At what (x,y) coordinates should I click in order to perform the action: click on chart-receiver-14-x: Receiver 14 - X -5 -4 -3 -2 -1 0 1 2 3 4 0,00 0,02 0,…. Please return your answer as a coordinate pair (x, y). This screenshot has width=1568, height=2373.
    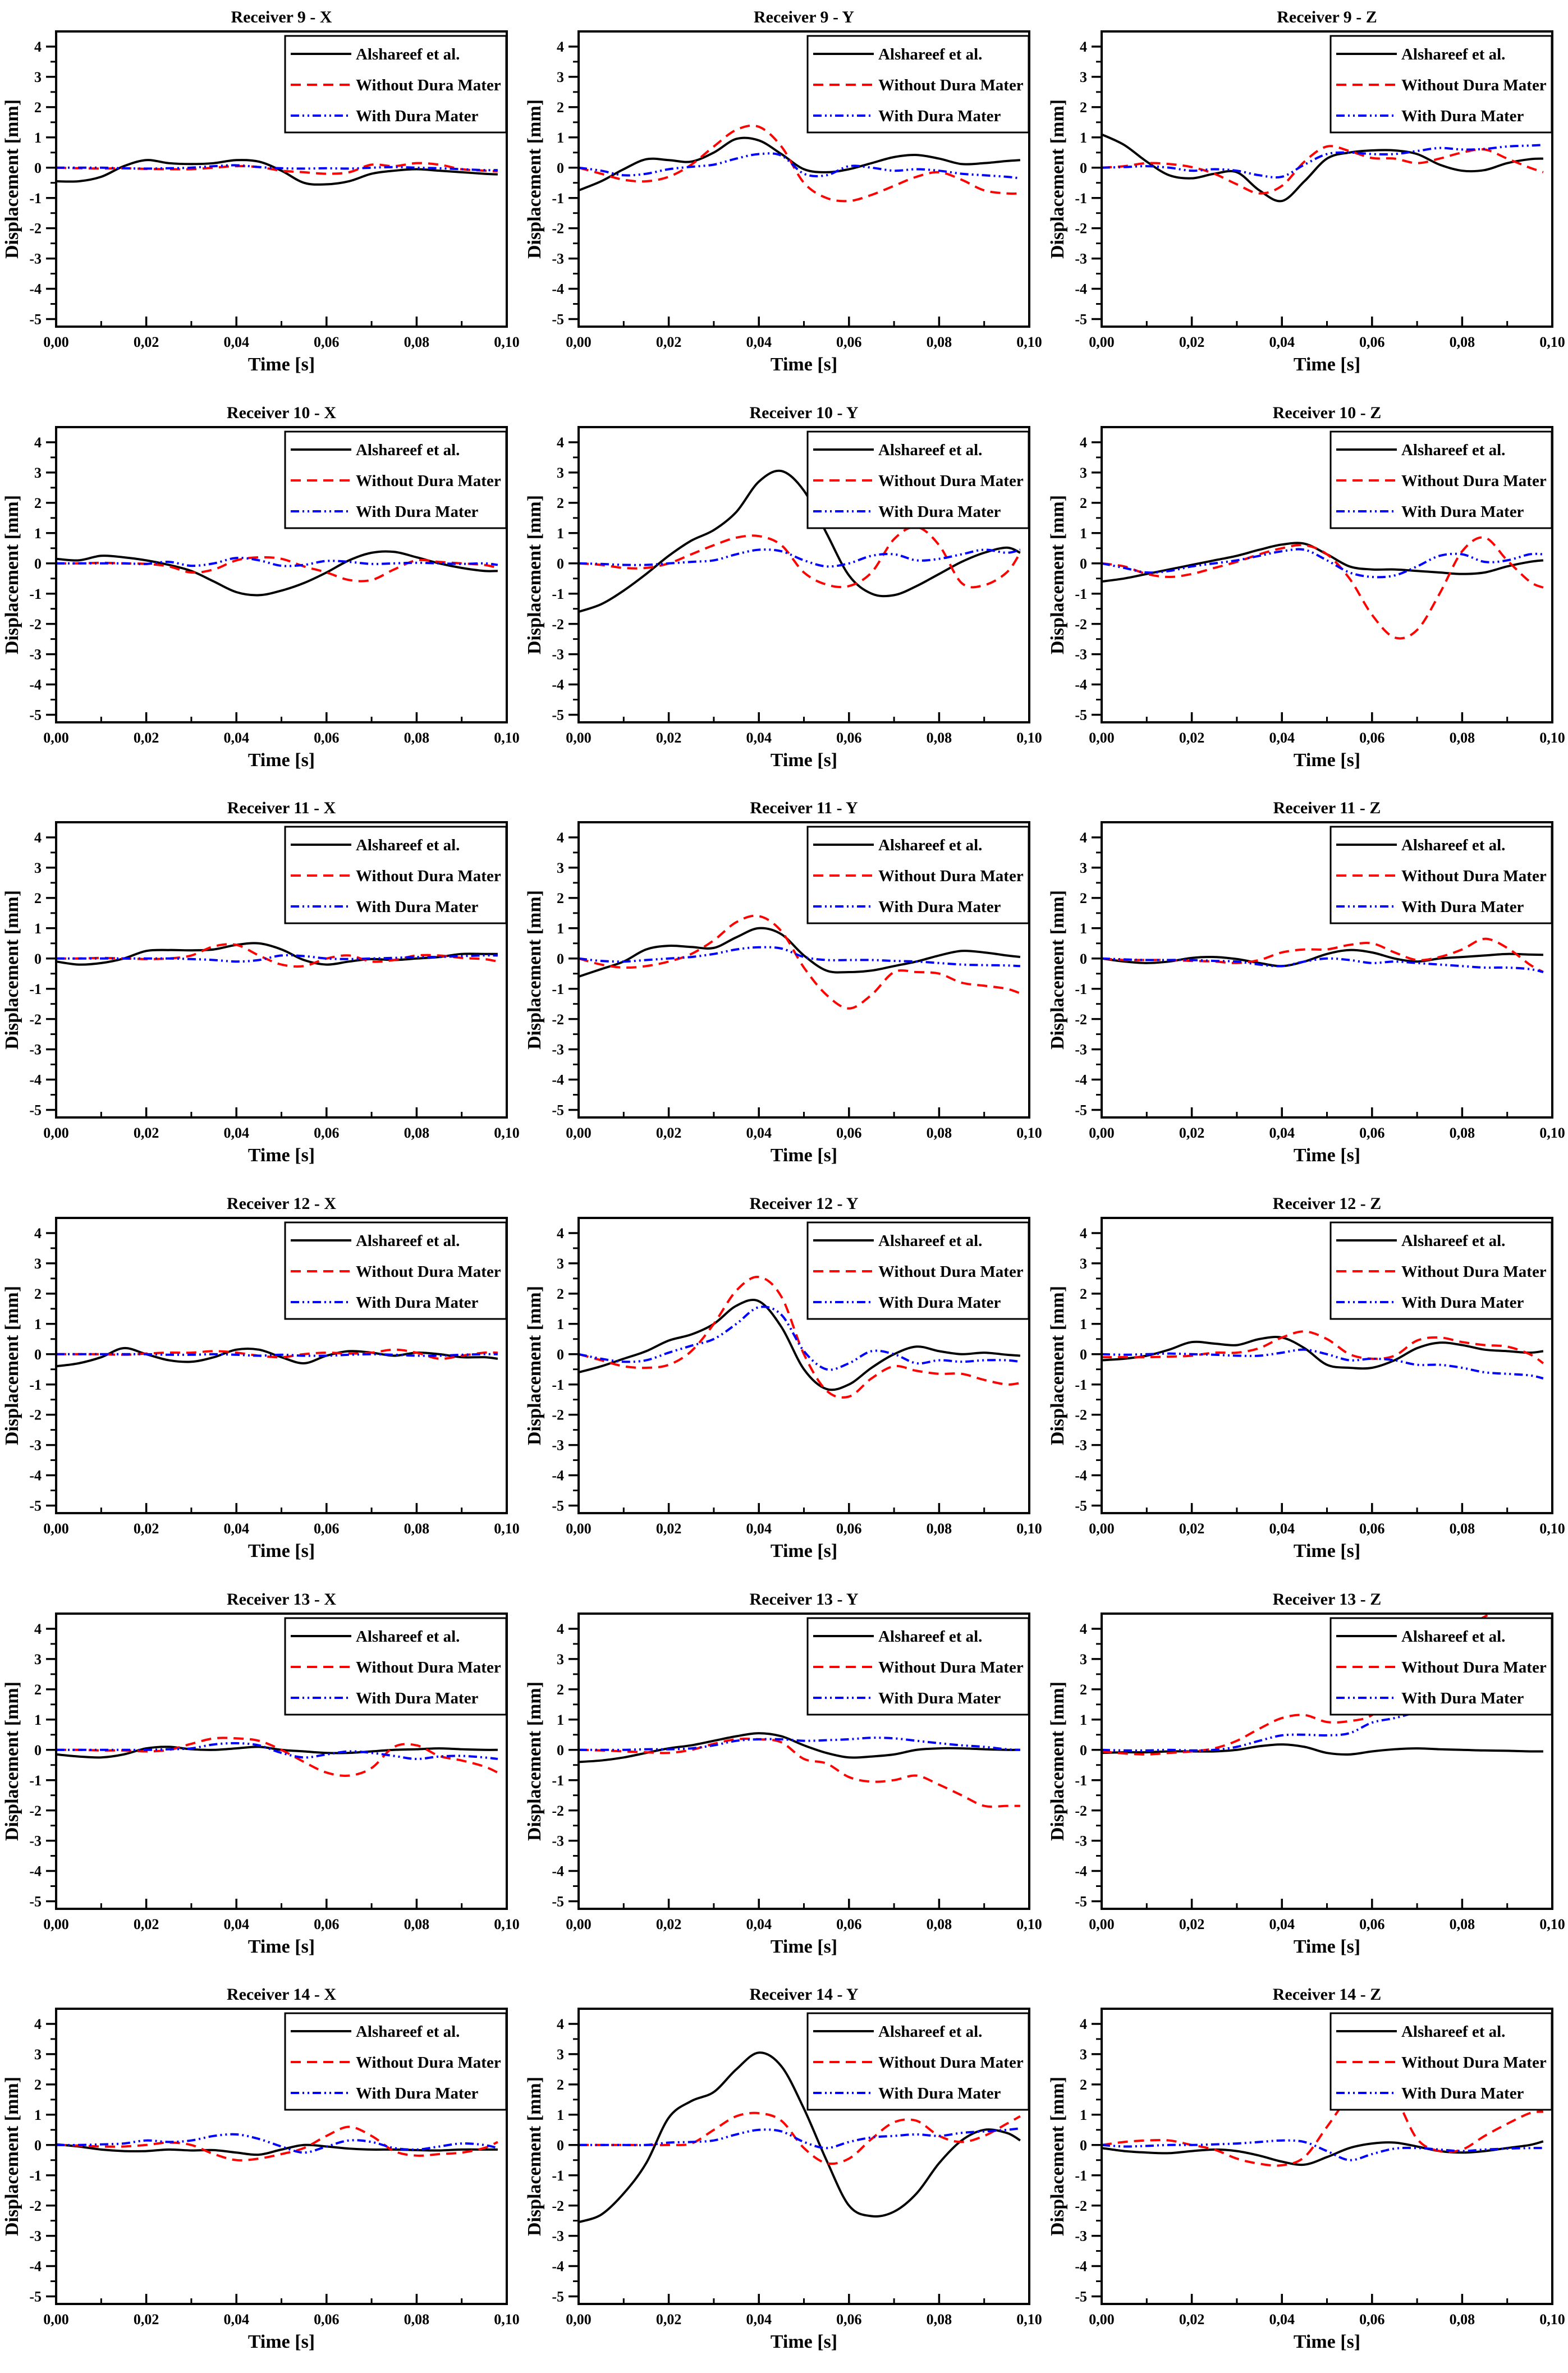
    Looking at the image, I should click on (261, 2175).